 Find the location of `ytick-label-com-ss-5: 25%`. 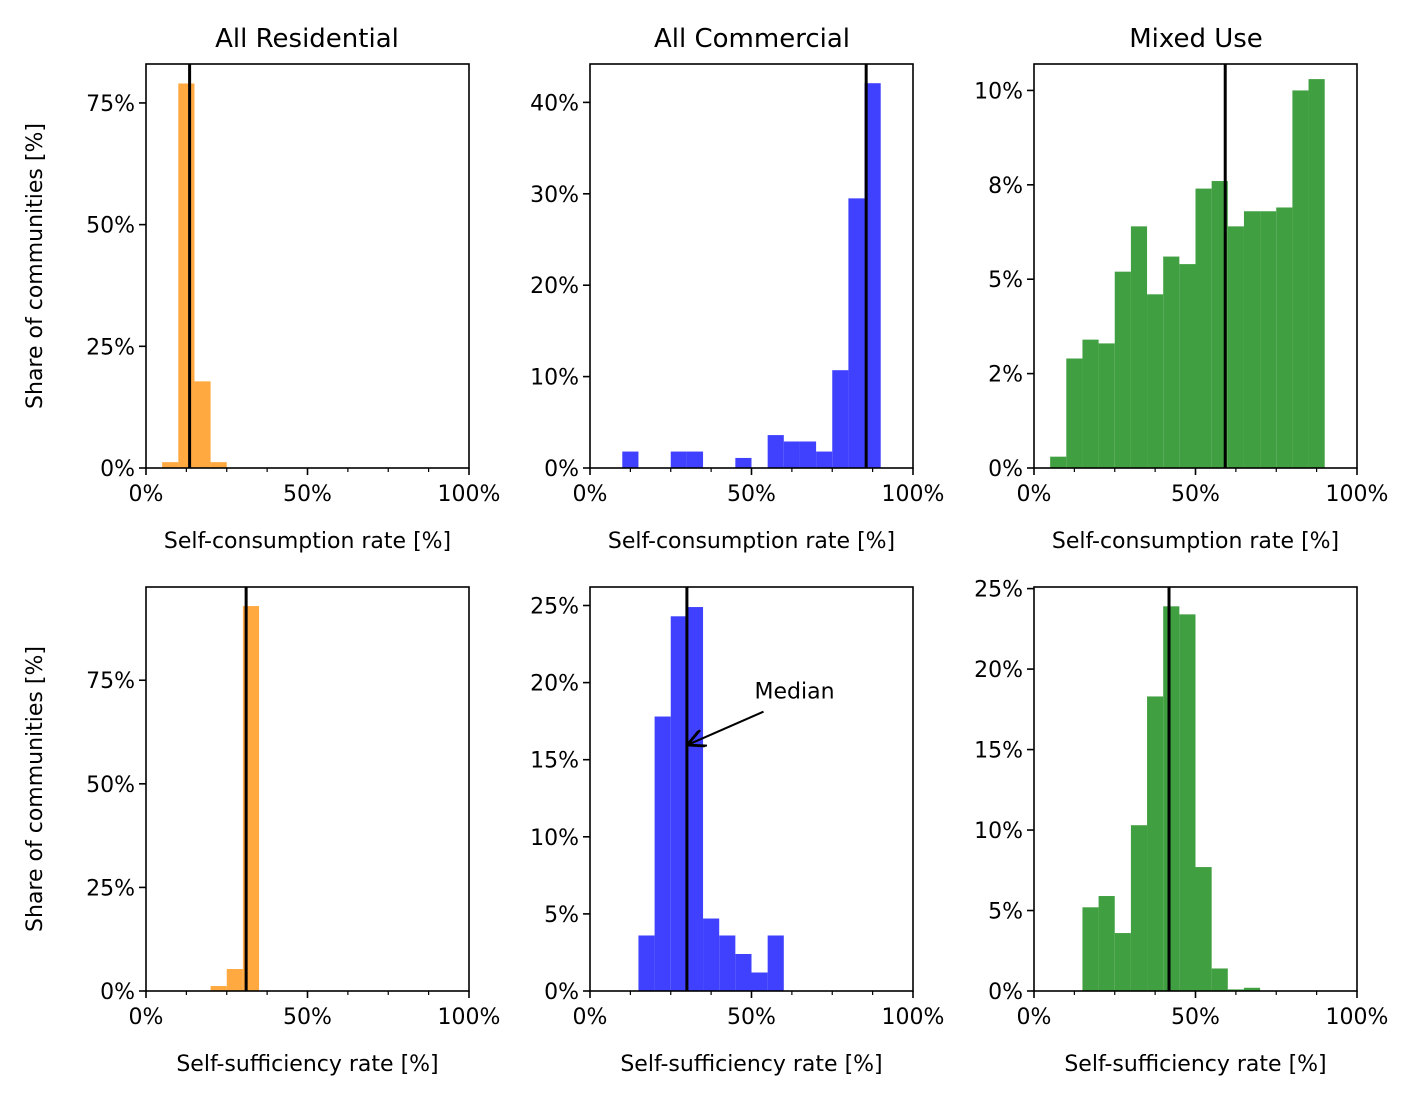

ytick-label-com-ss-5: 25% is located at coordinates (554, 607).